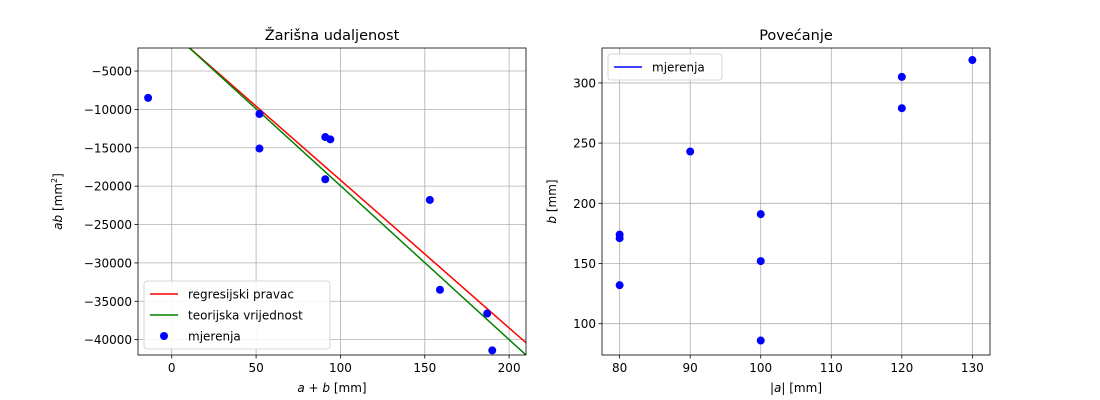 The image size is (1100, 400). Describe the element at coordinates (901, 368) in the screenshot. I see `x-tick-label: 120` at that location.